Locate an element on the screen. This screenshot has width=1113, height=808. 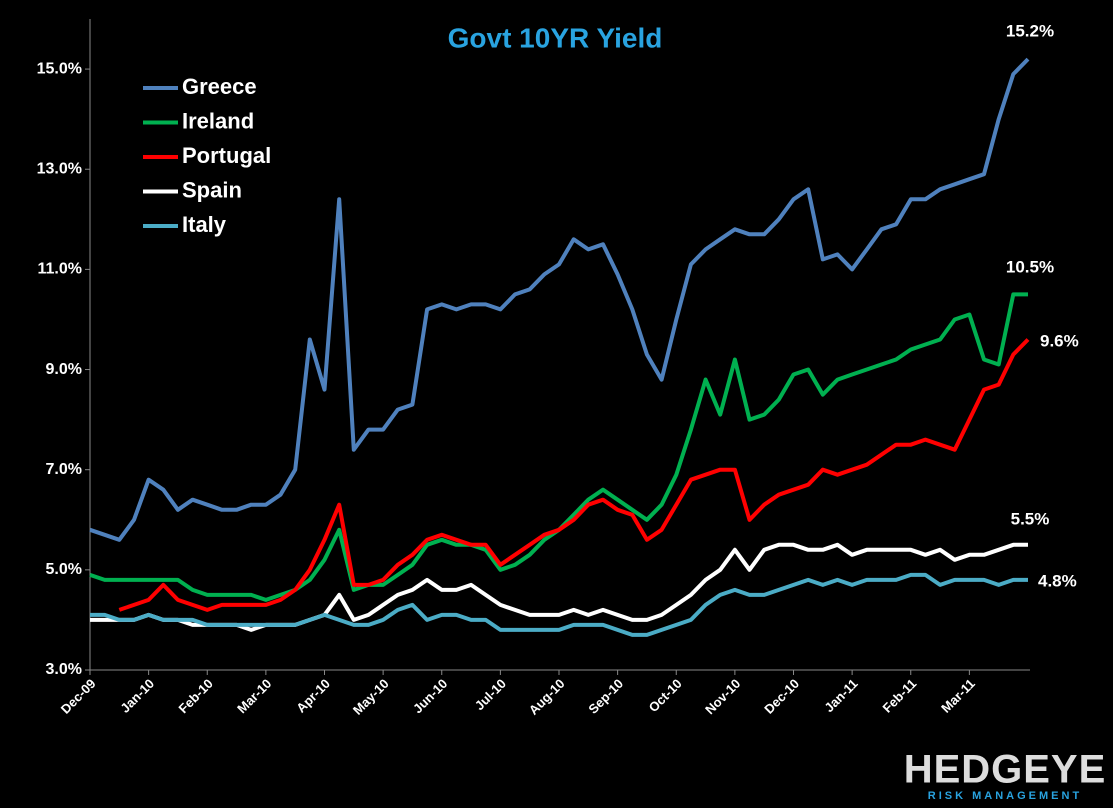
y-tick-label: 9.0% is located at coordinates (64, 369).